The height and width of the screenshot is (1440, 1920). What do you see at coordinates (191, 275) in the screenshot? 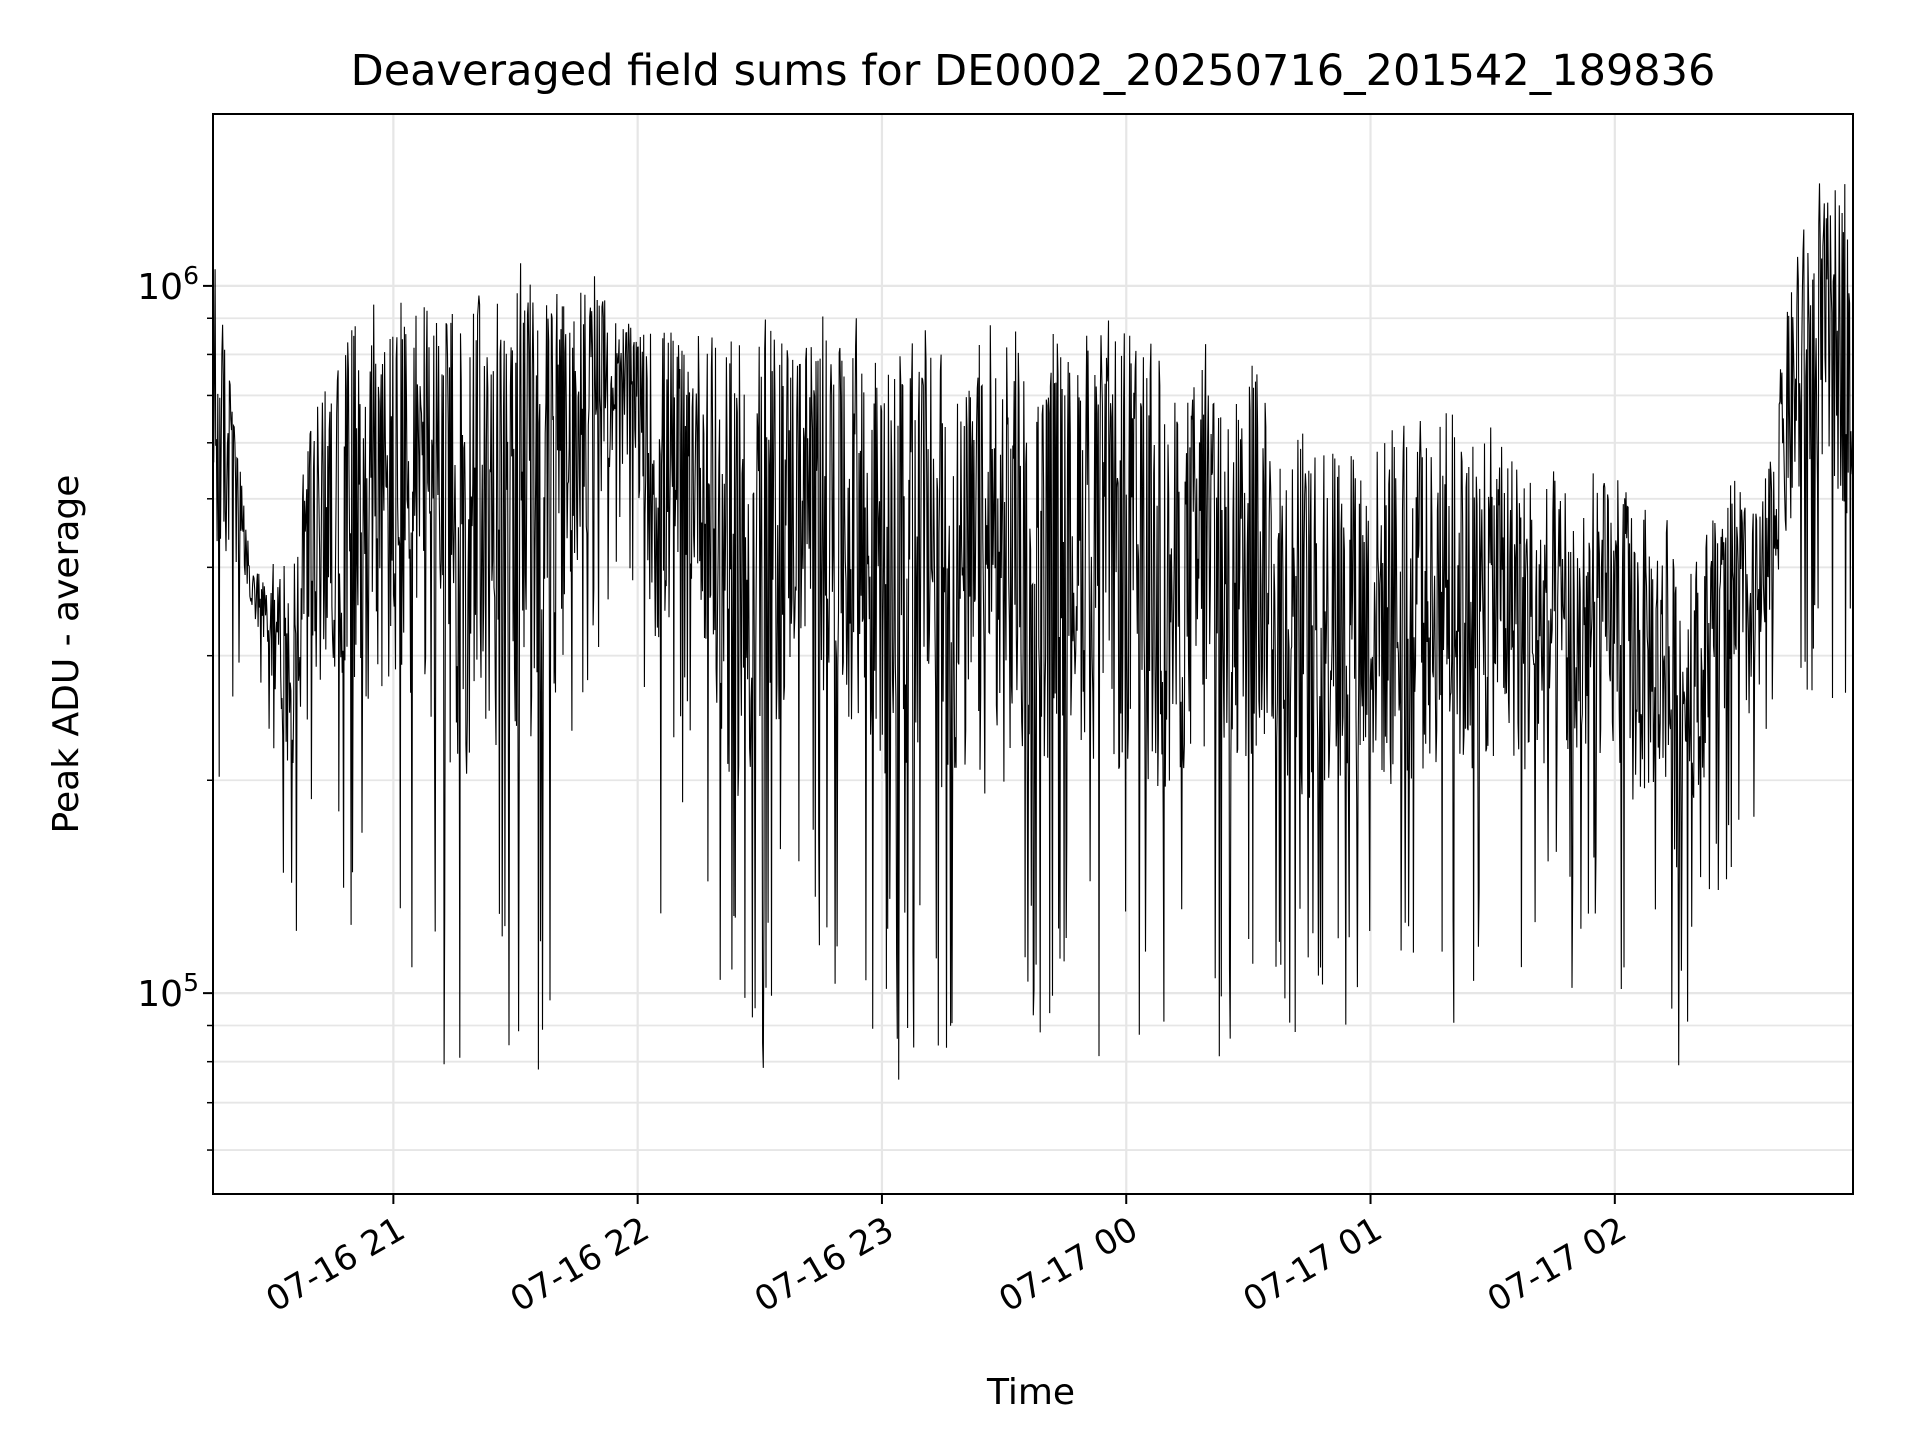
I see `y-tick-exponent: 6` at bounding box center [191, 275].